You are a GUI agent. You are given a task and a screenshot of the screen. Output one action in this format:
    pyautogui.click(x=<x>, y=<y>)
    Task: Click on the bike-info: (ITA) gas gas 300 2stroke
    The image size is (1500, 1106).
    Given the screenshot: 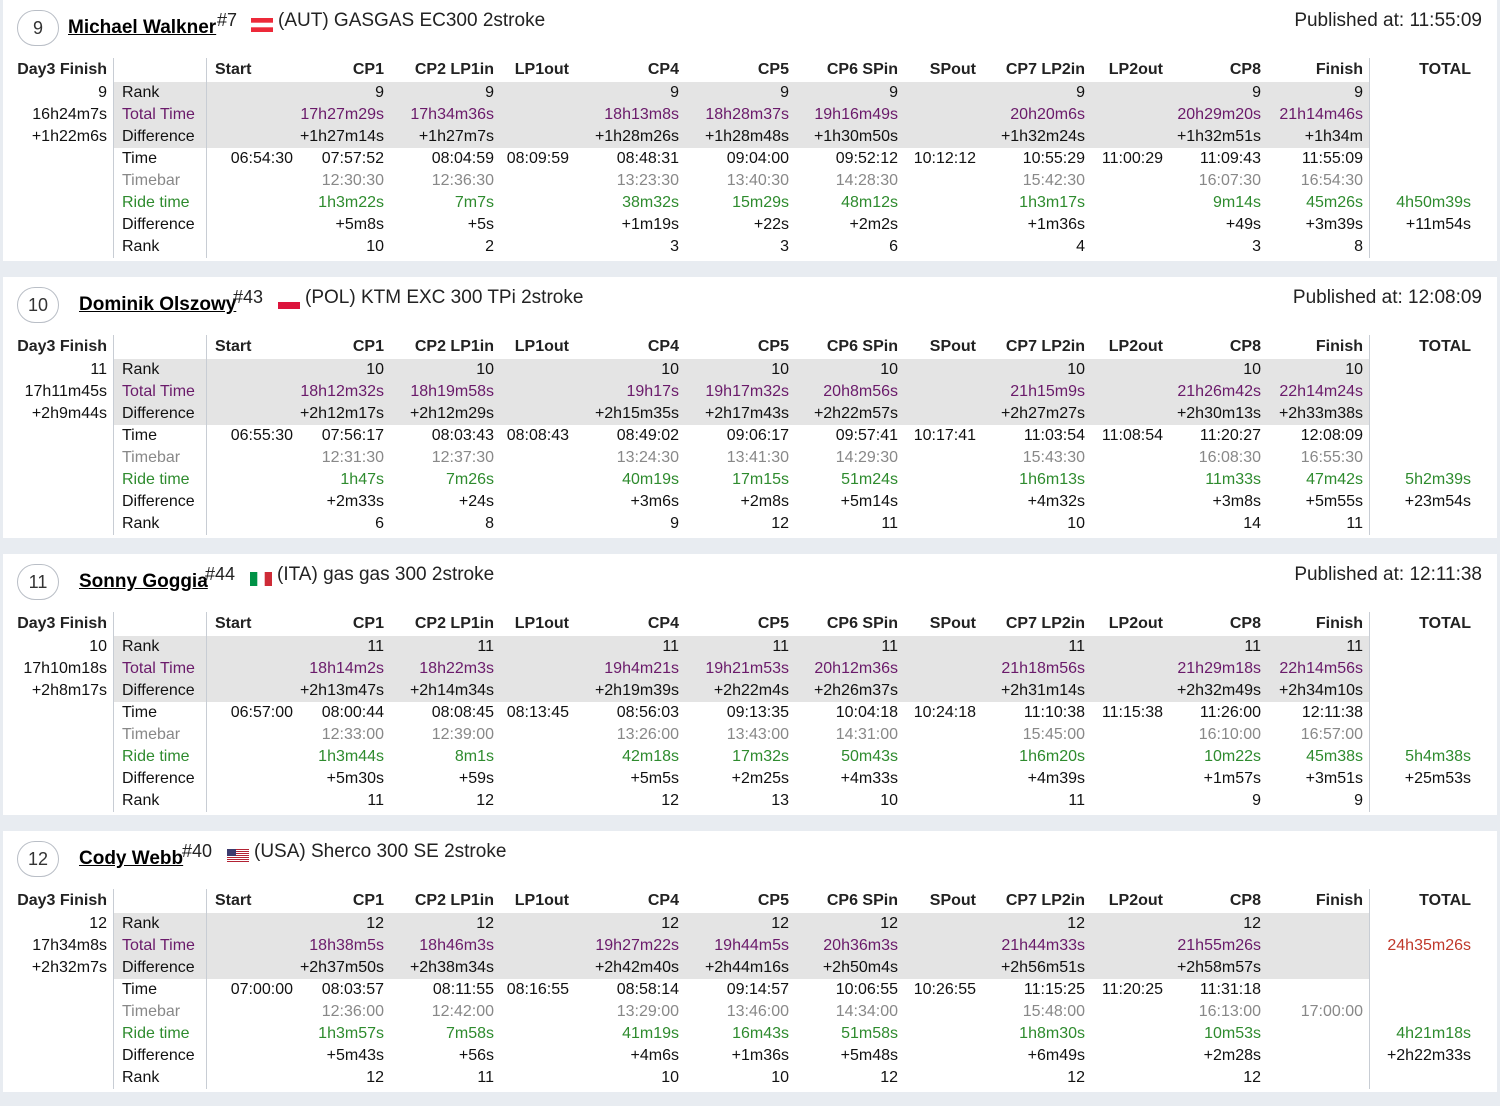 What is the action you would take?
    pyautogui.click(x=386, y=574)
    